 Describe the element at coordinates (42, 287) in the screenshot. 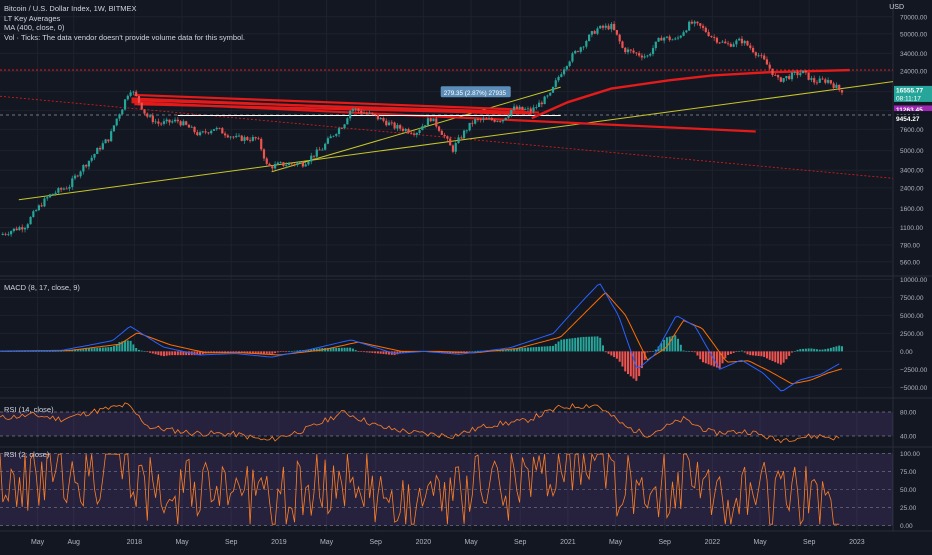

I see `macd-pane-label: MACD (8, 17, close, 9)` at that location.